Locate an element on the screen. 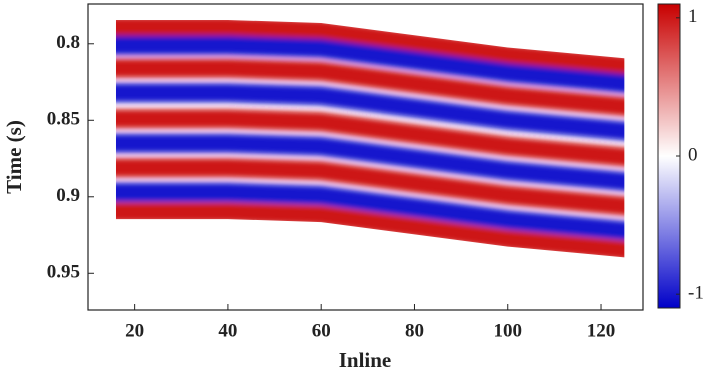 This screenshot has height=375, width=717. x-tick-label: 100 is located at coordinates (507, 330).